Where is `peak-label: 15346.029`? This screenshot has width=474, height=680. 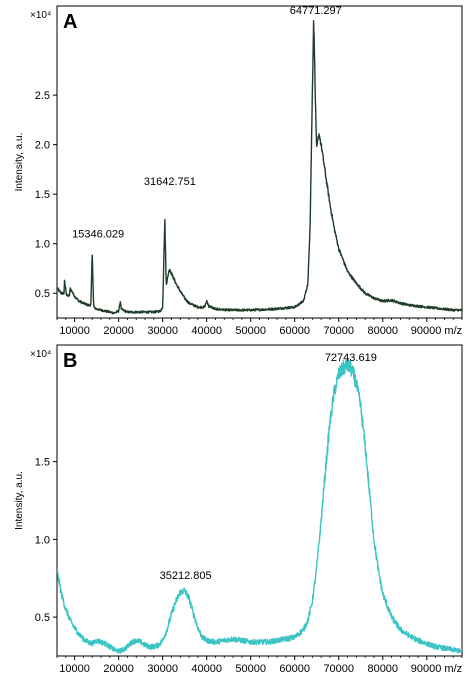 peak-label: 15346.029 is located at coordinates (98, 235).